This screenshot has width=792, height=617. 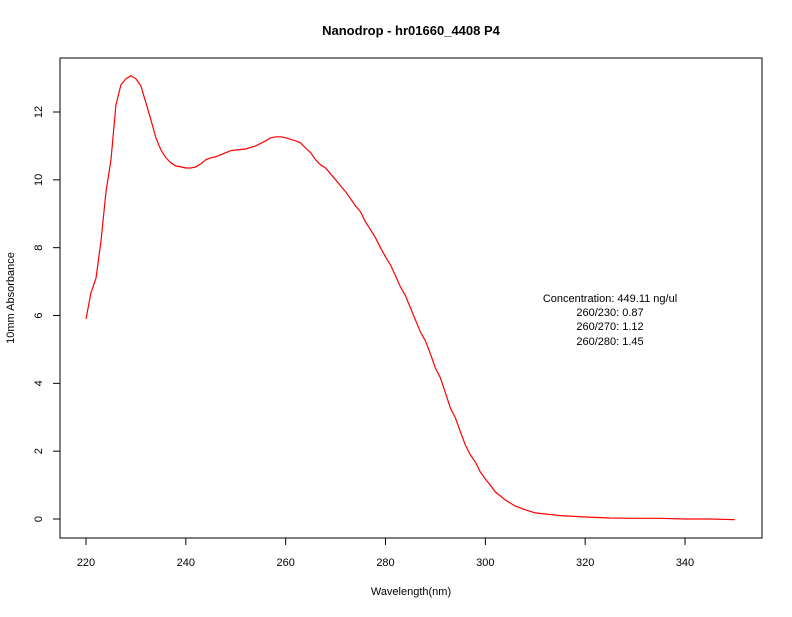 What do you see at coordinates (86, 563) in the screenshot?
I see `x-tick-label: 220` at bounding box center [86, 563].